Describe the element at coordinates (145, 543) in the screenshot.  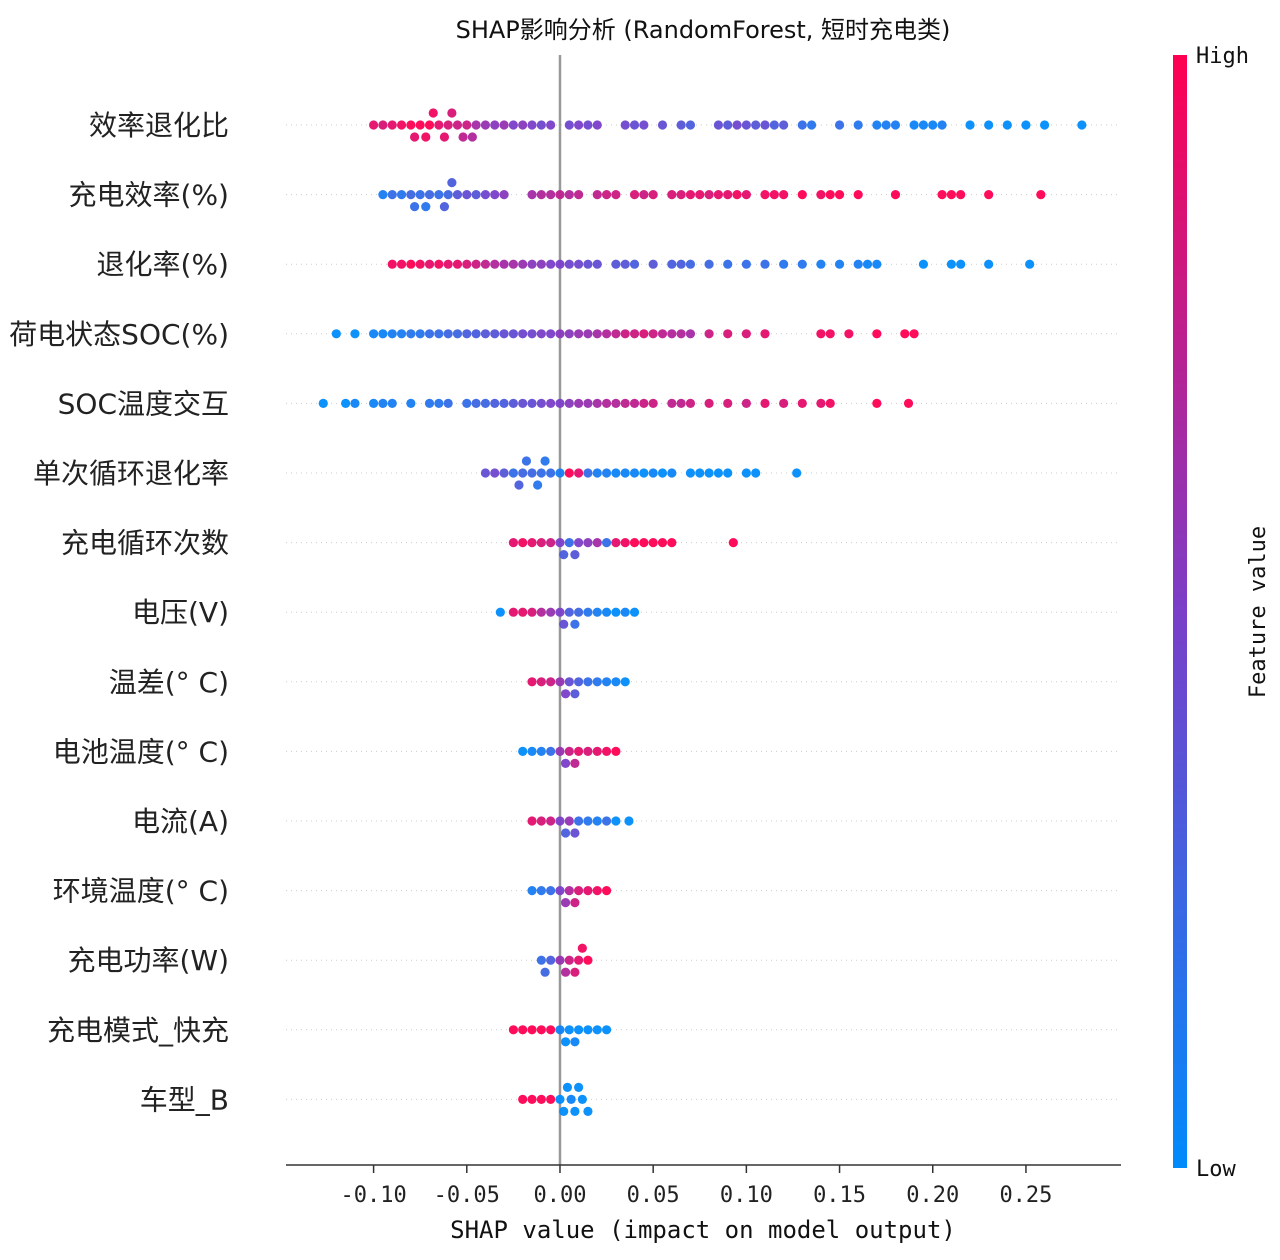
I see `feature-label: 充电循环次数` at that location.